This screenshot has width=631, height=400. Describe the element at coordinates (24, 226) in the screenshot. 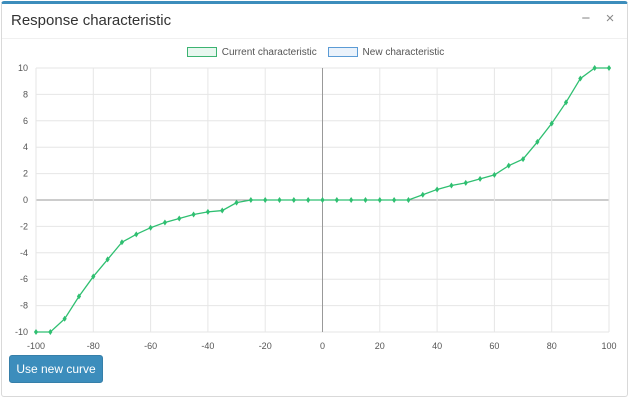

I see `y-tick-label: -2` at that location.